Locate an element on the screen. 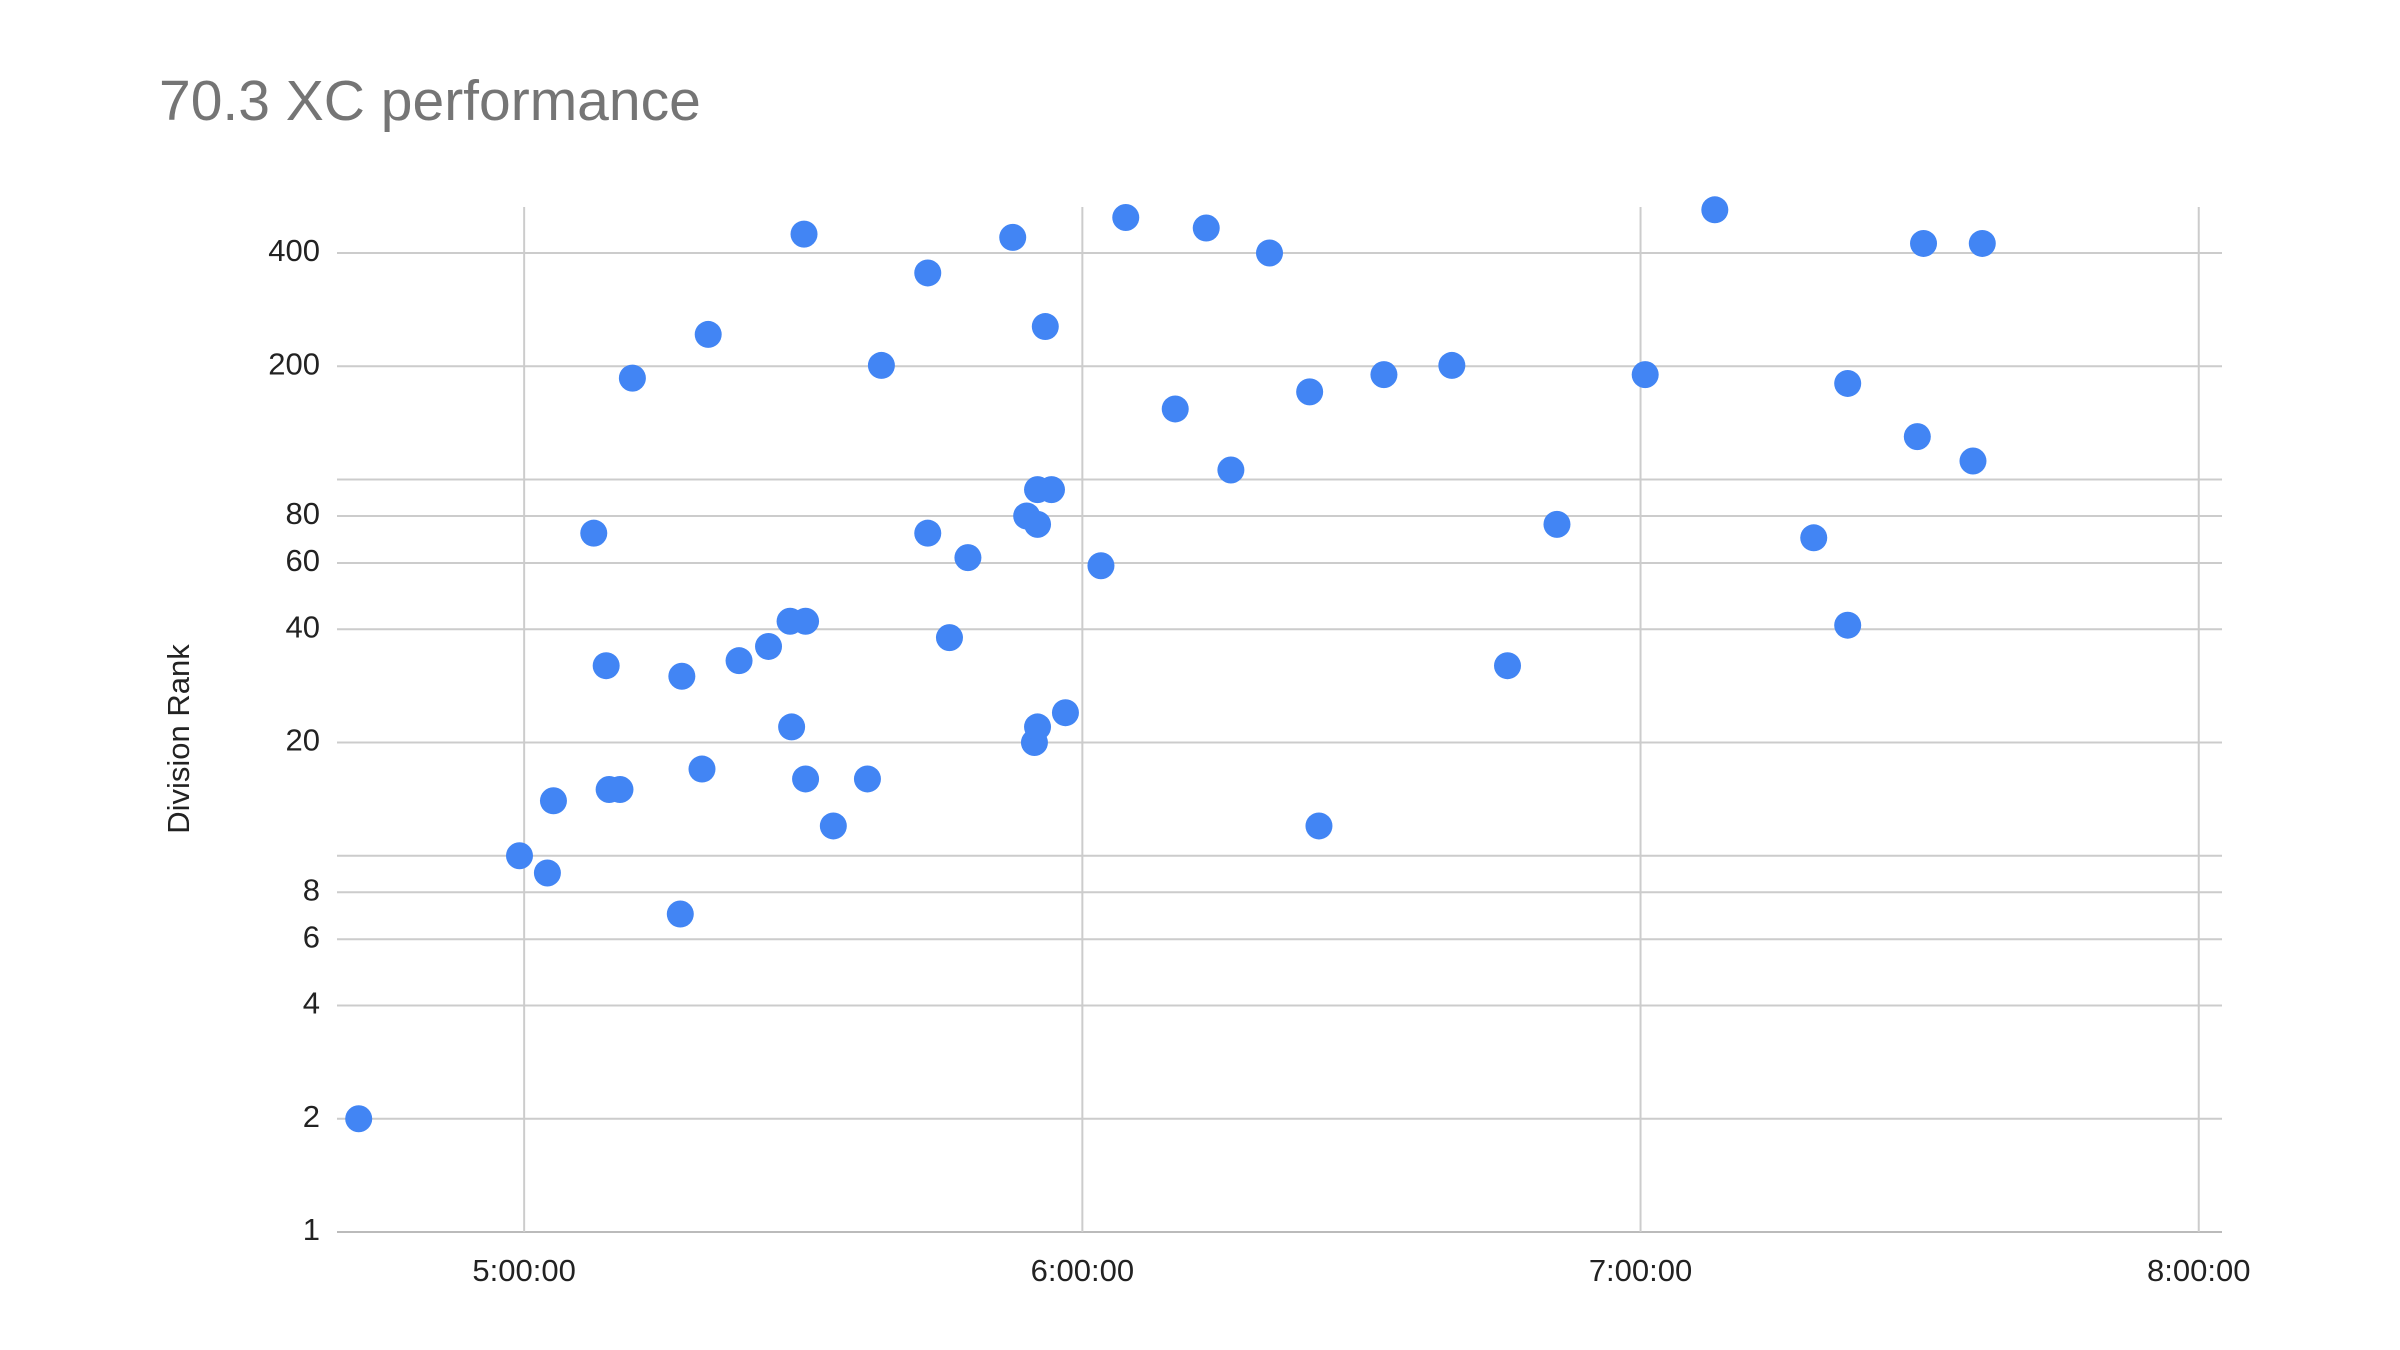  y-tick-label: 20 is located at coordinates (303, 740).